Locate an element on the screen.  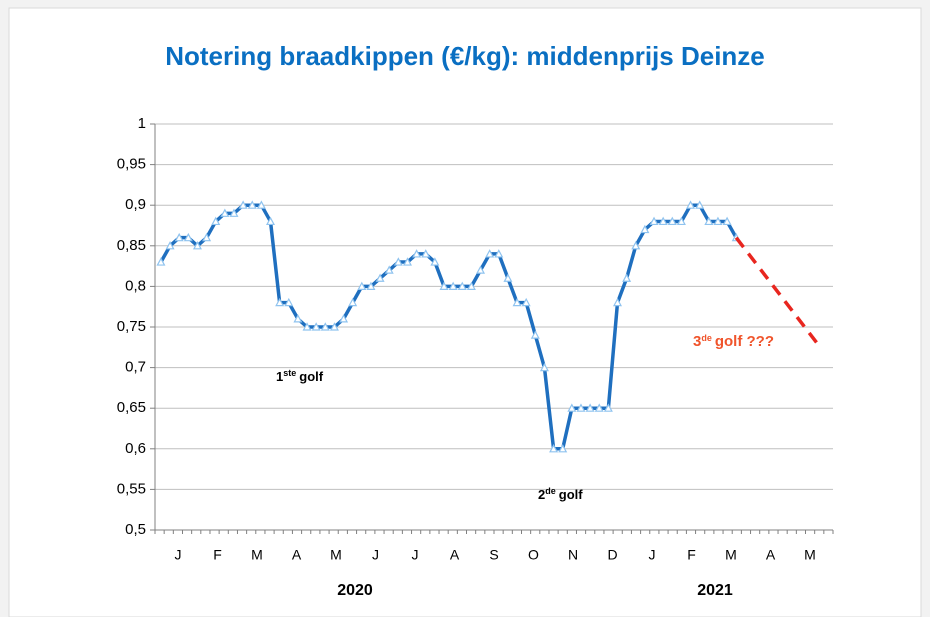
x-month-label: D is located at coordinates (612, 555).